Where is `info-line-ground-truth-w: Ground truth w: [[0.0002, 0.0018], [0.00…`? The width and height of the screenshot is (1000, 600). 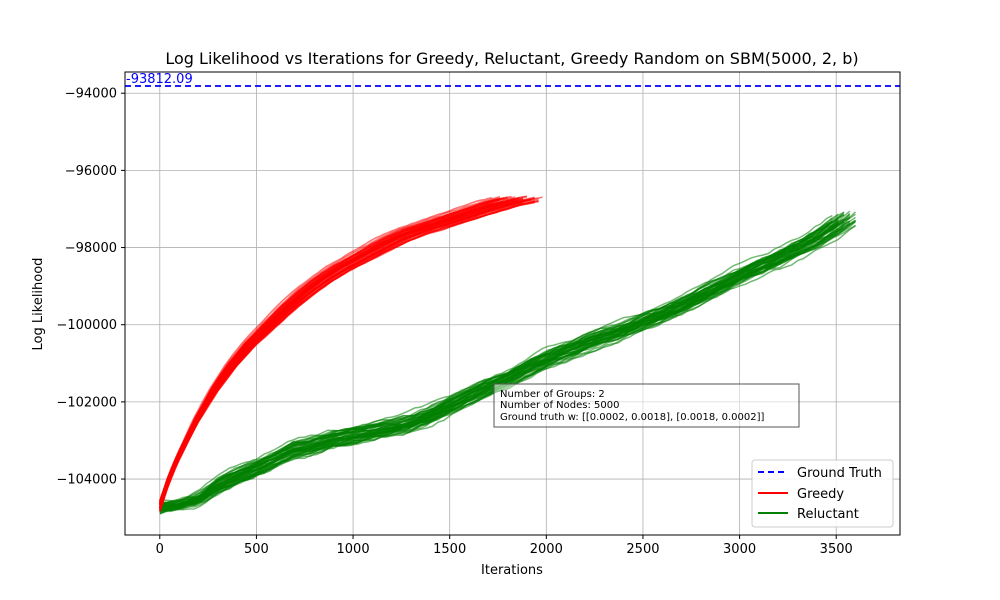 info-line-ground-truth-w: Ground truth w: [[0.0002, 0.0018], [0.00… is located at coordinates (632, 417).